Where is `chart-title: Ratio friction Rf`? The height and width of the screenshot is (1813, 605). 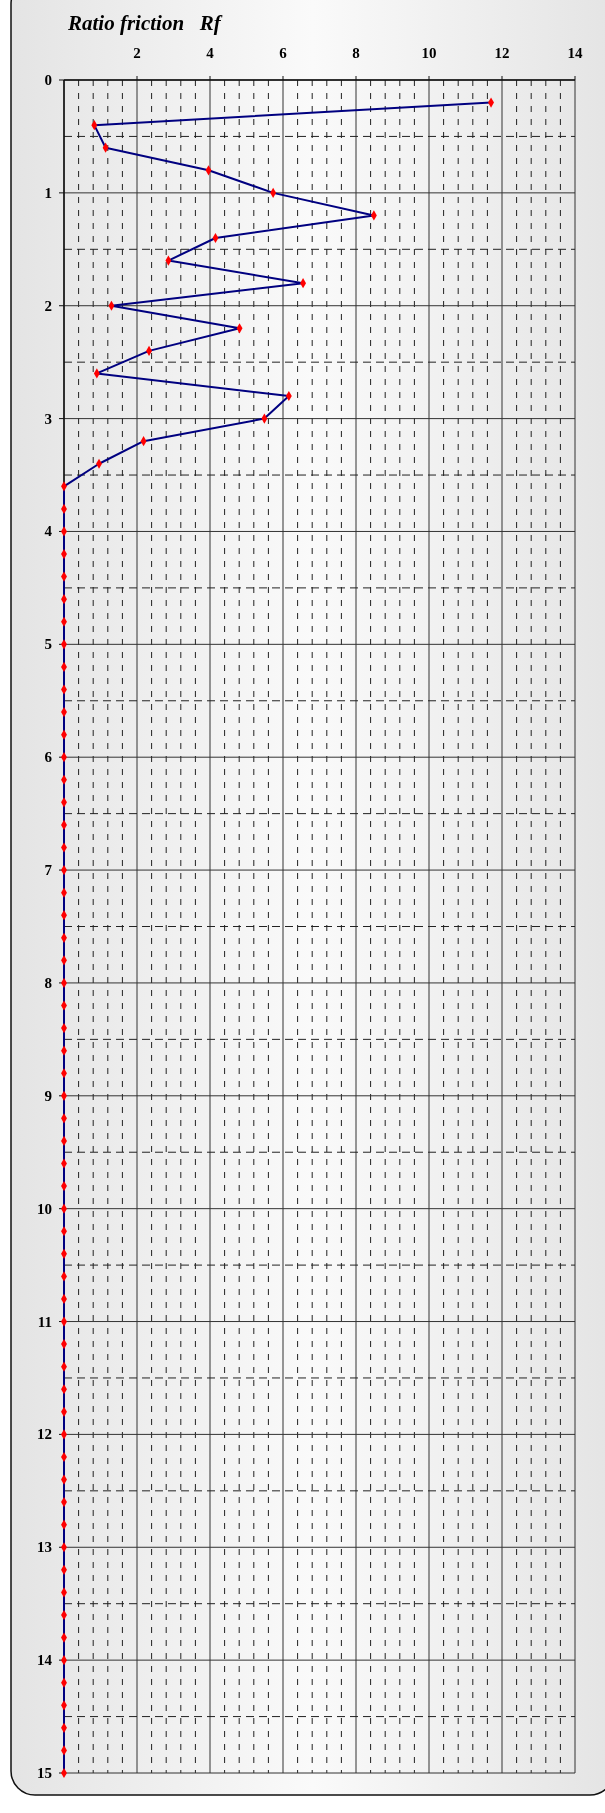 chart-title: Ratio friction Rf is located at coordinates (145, 23).